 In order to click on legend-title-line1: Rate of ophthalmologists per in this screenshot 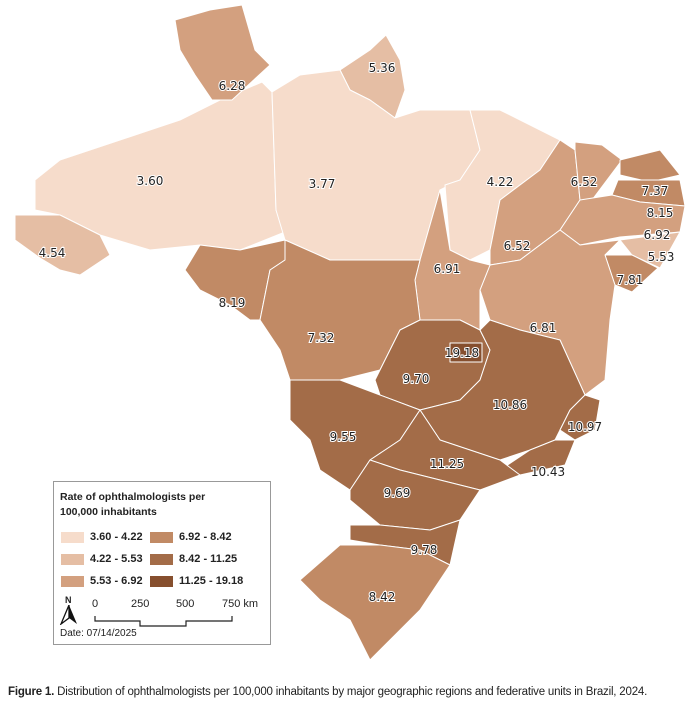, I will do `click(133, 497)`.